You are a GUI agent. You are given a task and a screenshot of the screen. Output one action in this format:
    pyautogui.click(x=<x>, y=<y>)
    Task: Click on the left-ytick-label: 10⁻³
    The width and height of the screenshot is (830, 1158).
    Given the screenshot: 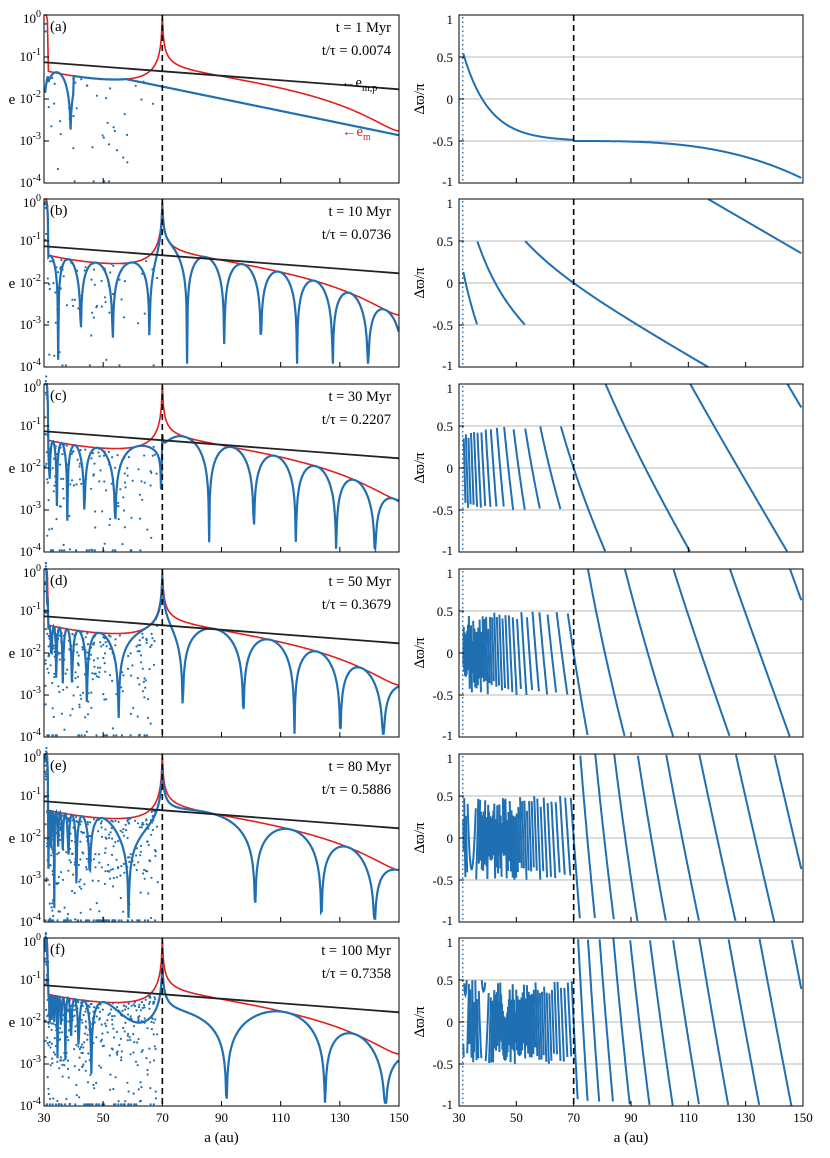 What is the action you would take?
    pyautogui.click(x=30, y=1062)
    